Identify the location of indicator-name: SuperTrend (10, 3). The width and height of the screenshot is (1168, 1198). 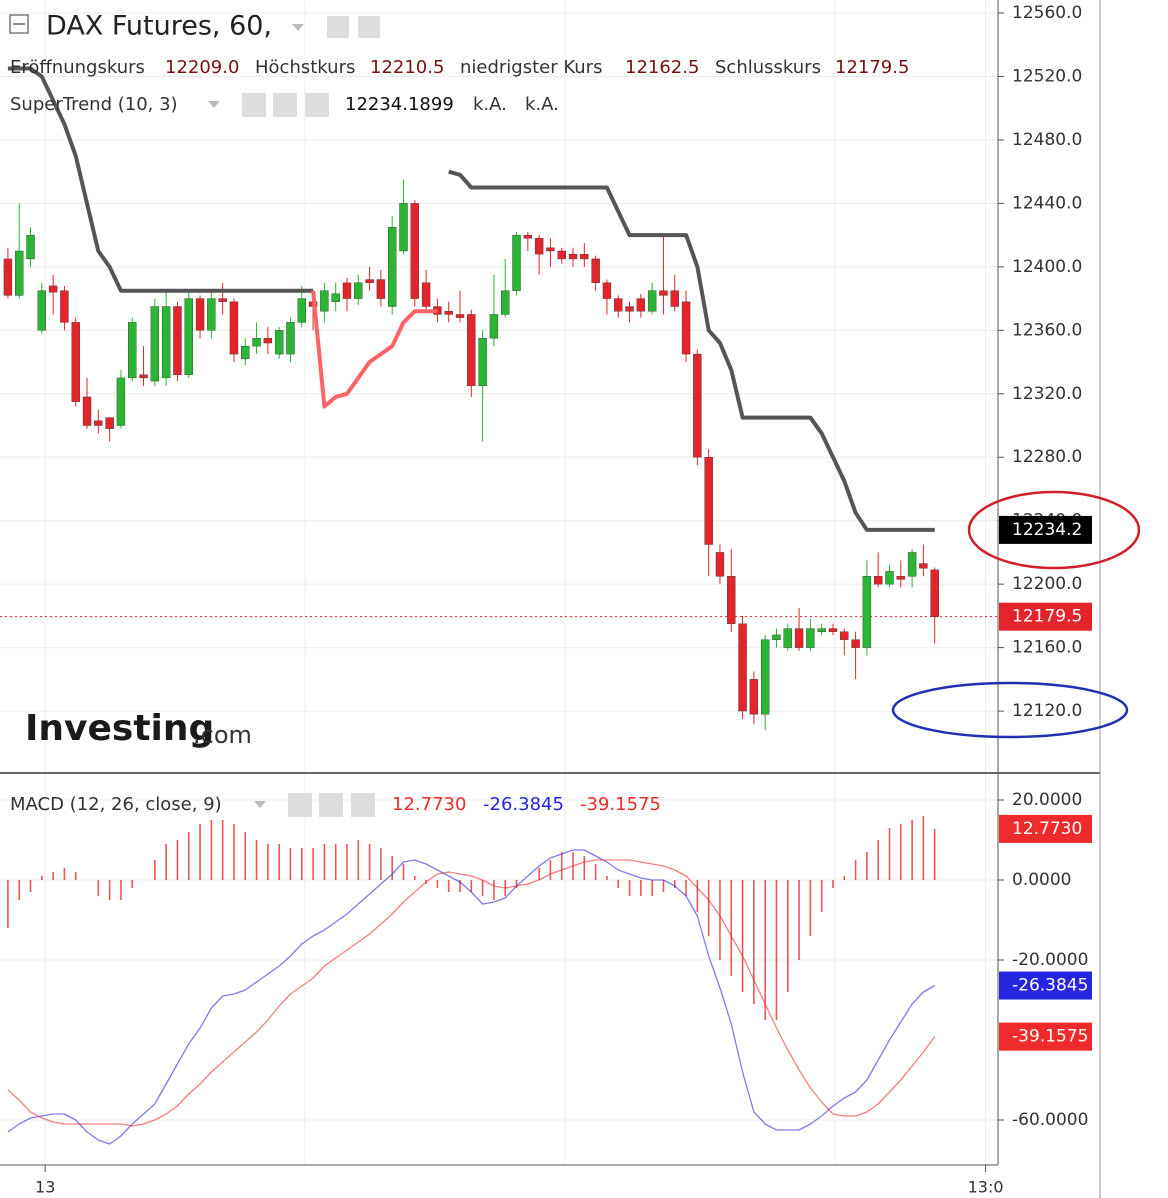
(94, 104).